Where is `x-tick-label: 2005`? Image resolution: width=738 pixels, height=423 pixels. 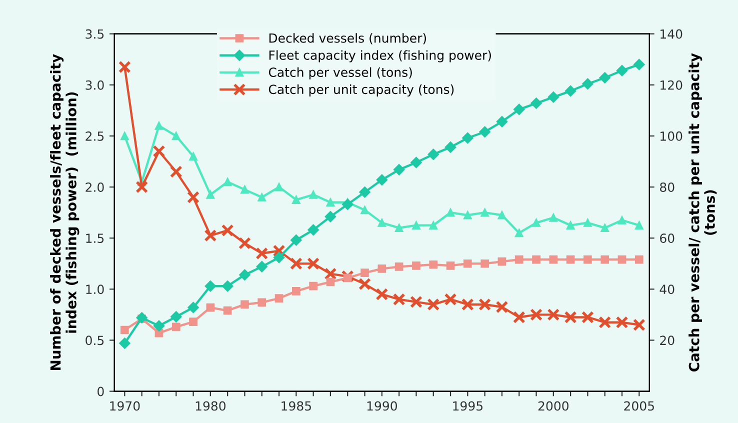 x-tick-label: 2005 is located at coordinates (639, 406).